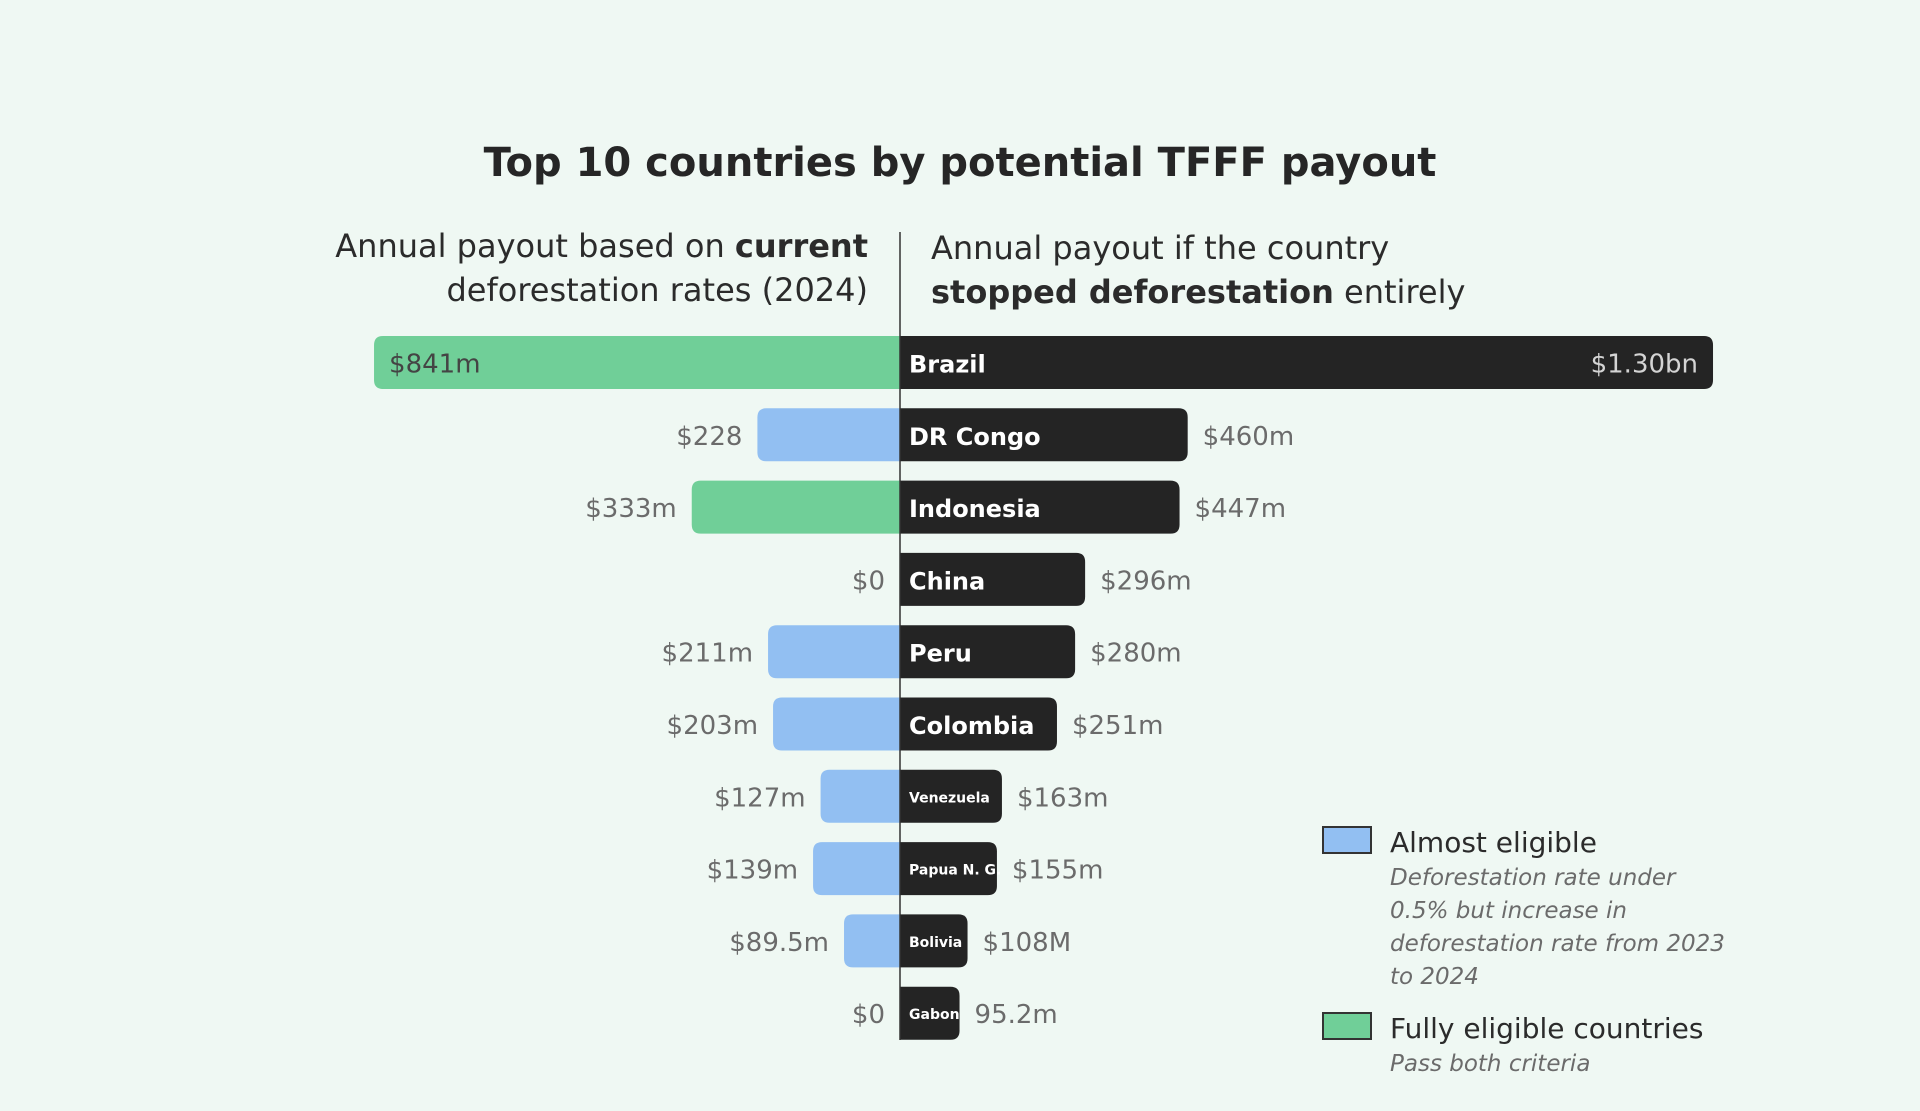 The width and height of the screenshot is (1920, 1111). I want to click on right-header-line-1: Annual payout if the country, so click(1160, 248).